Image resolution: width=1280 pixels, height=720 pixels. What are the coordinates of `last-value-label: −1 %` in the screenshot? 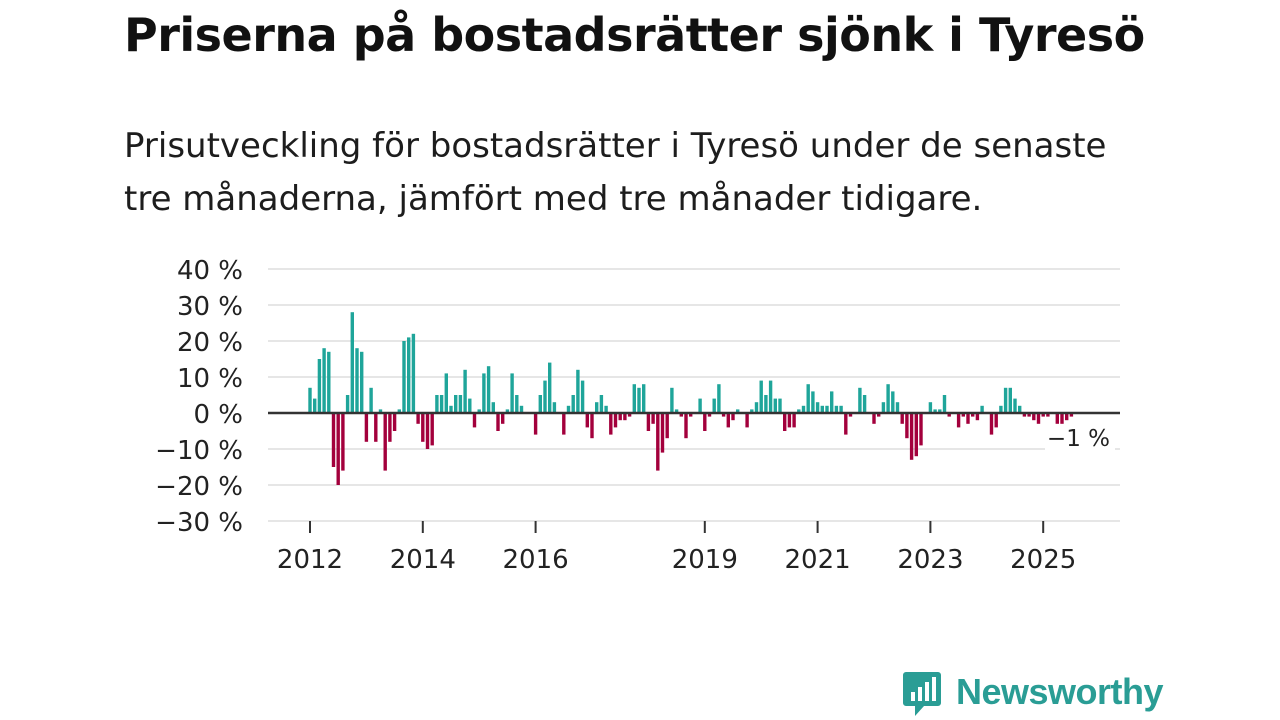 It's located at (1078, 439).